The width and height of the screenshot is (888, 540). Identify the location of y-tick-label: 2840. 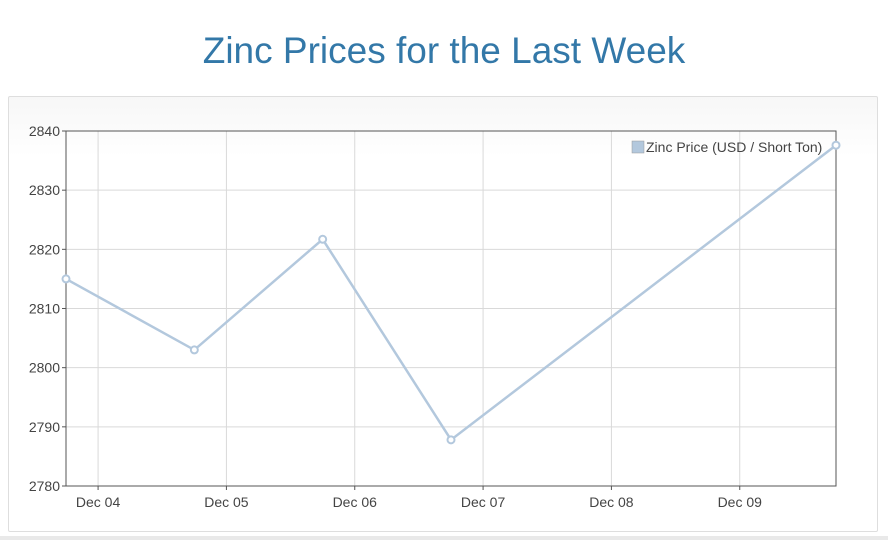
(44, 131).